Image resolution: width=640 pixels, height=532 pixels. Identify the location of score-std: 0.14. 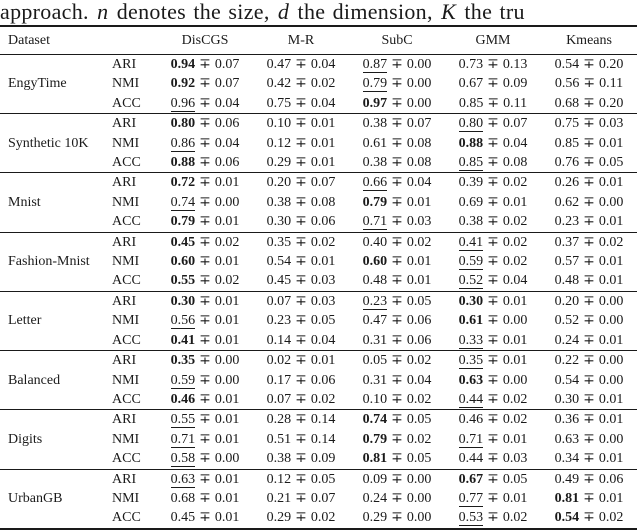
(323, 439).